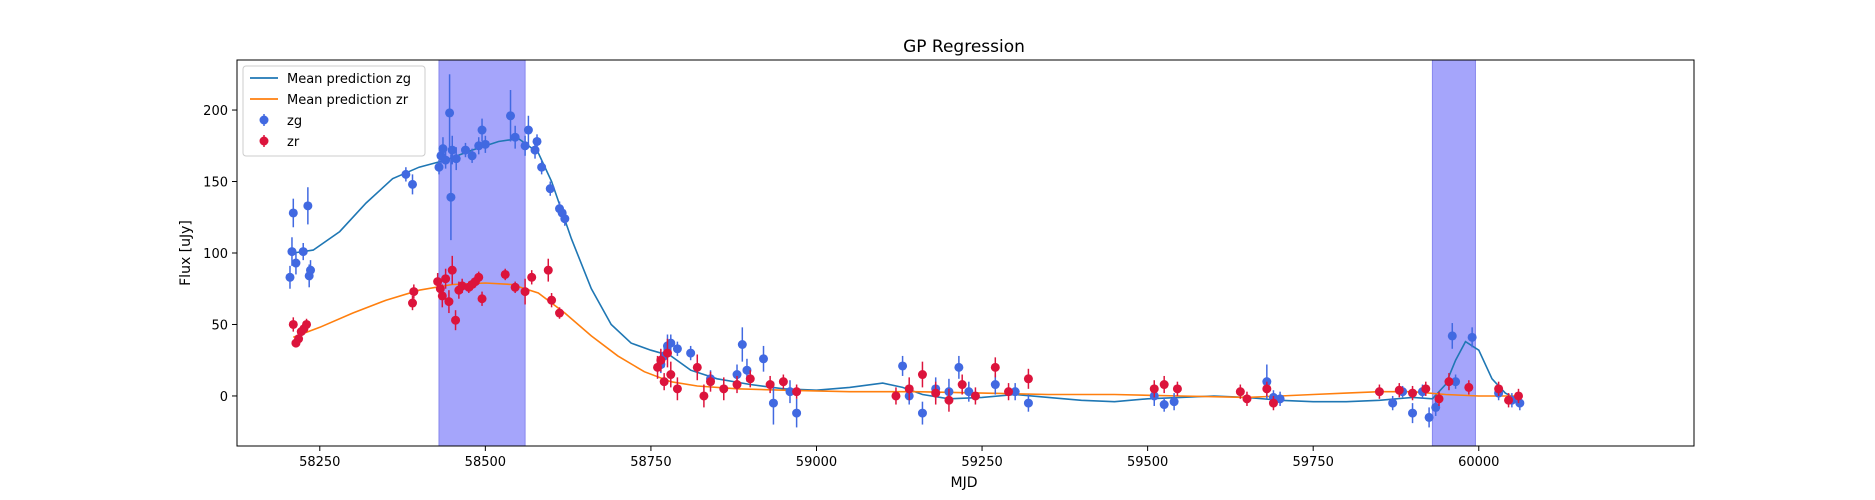 The width and height of the screenshot is (1875, 500). Describe the element at coordinates (816, 462) in the screenshot. I see `x-tick-label: 59000` at that location.